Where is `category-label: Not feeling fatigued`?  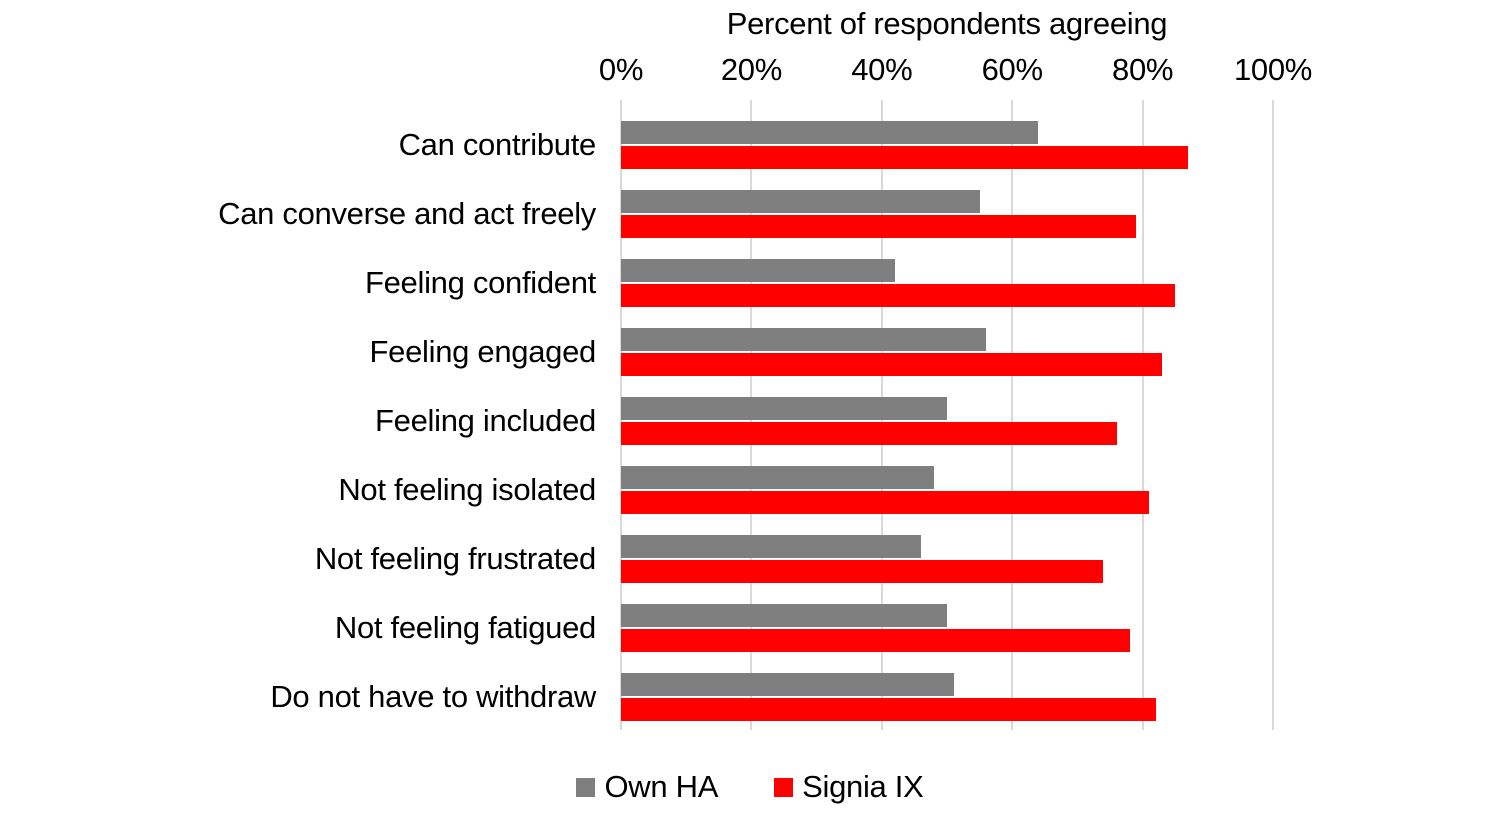
category-label: Not feeling fatigued is located at coordinates (465, 627).